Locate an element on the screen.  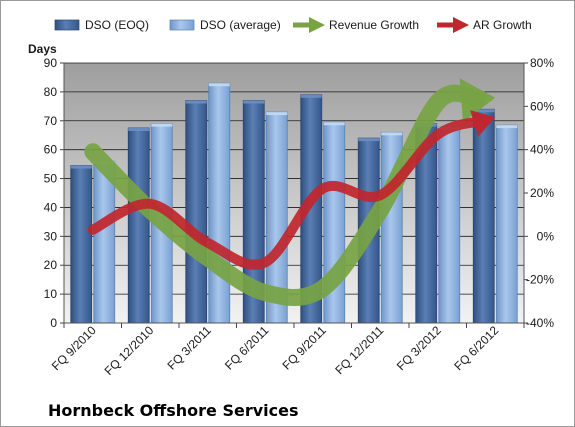
x-tick-label: FQ 12/2011 is located at coordinates (359, 350).